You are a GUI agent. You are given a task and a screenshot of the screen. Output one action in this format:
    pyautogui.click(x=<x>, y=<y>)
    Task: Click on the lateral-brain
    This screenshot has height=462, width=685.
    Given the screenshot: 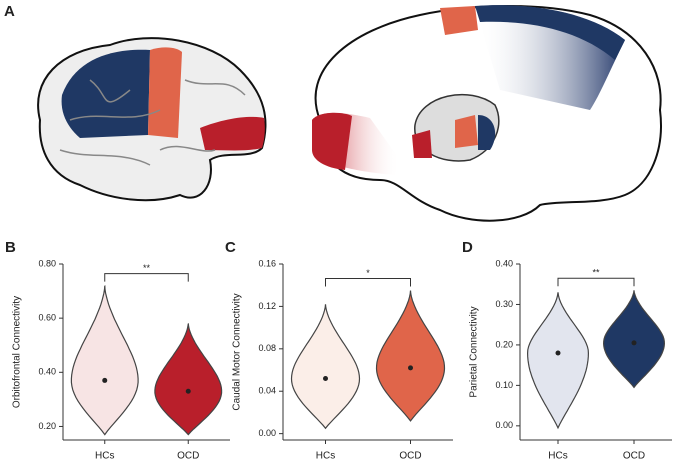 What is the action you would take?
    pyautogui.click(x=152, y=119)
    